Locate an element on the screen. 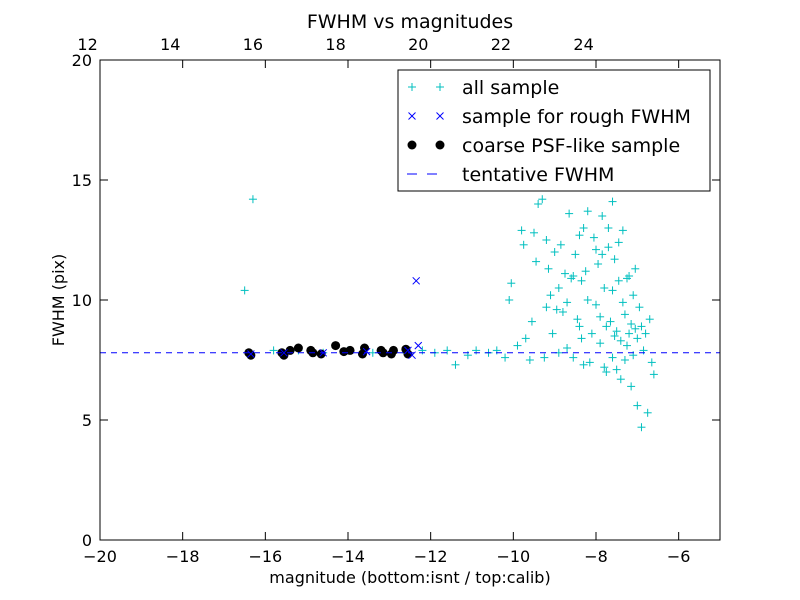  y-tick-label: 10 is located at coordinates (82, 300).